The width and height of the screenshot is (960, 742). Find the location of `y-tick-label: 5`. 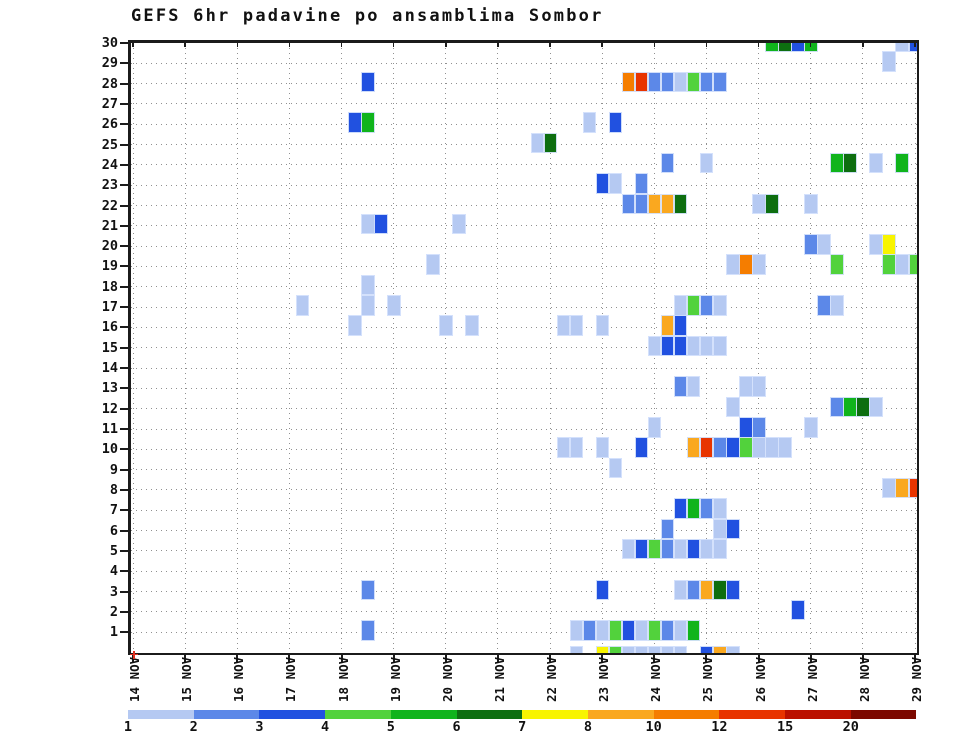

y-tick-label: 5 is located at coordinates (113, 550).